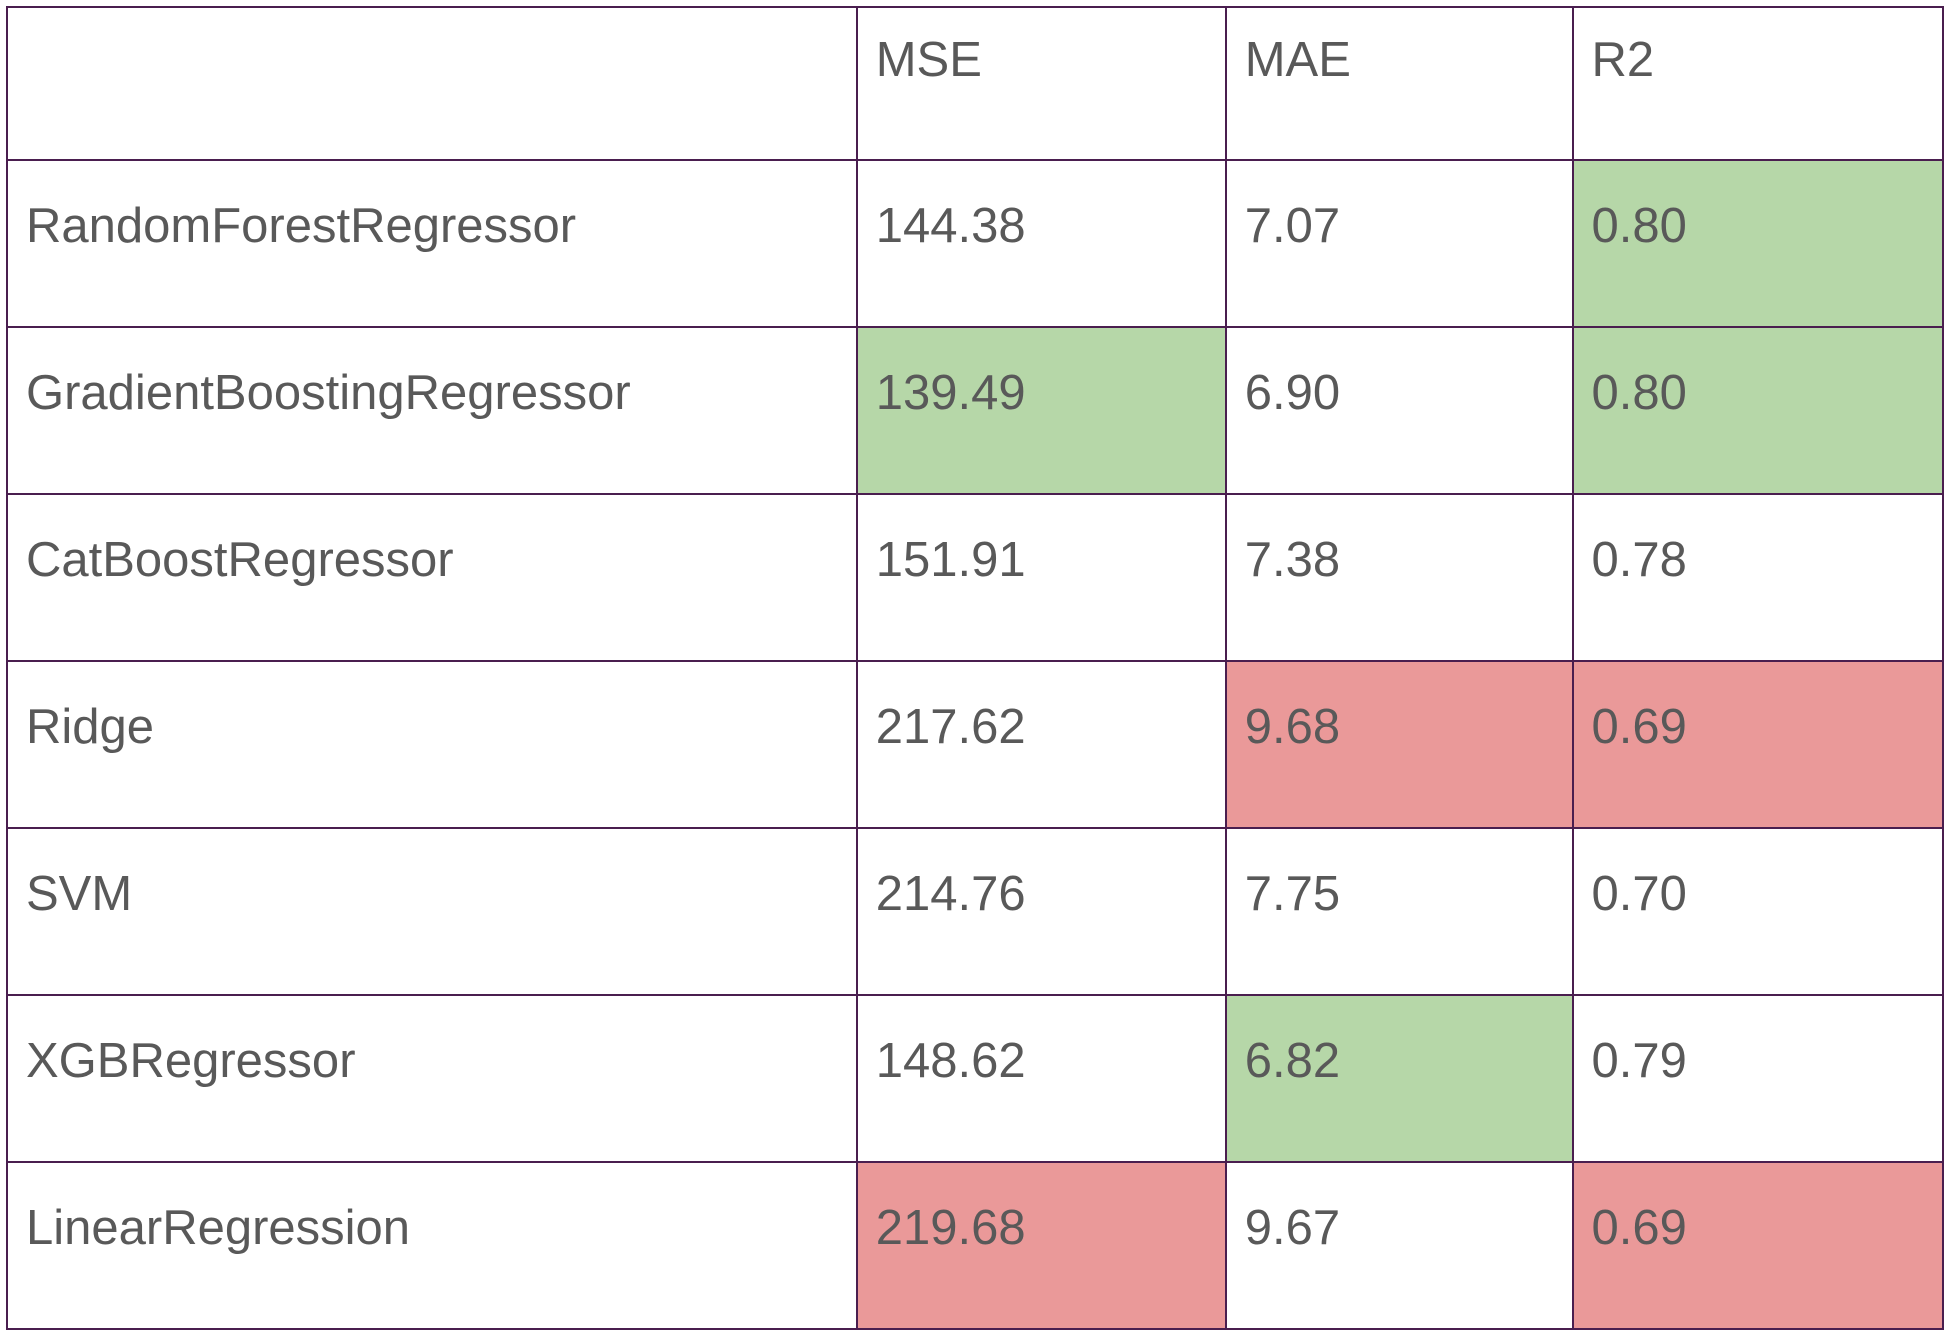 The height and width of the screenshot is (1330, 1944). Describe the element at coordinates (1041, 911) in the screenshot. I see `mse-cell: 214.76` at that location.